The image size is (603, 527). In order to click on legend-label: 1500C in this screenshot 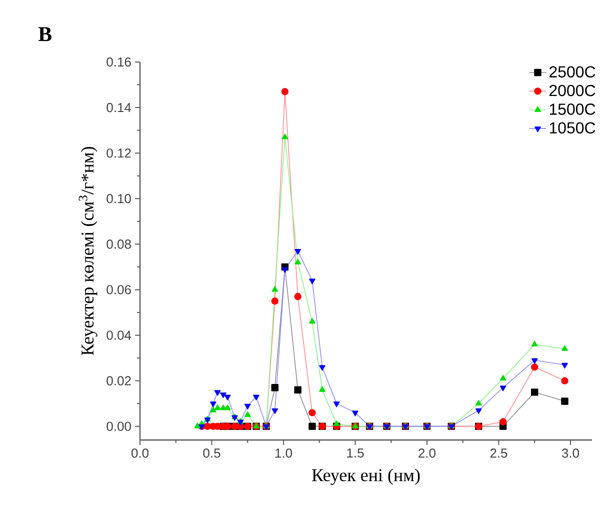, I will do `click(573, 109)`.